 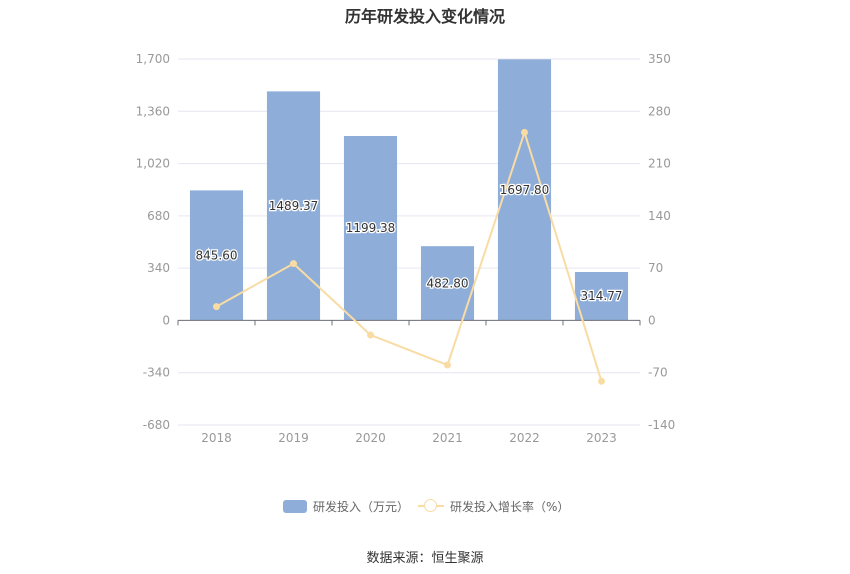 I want to click on x-tick-label: 2018, so click(x=216, y=438).